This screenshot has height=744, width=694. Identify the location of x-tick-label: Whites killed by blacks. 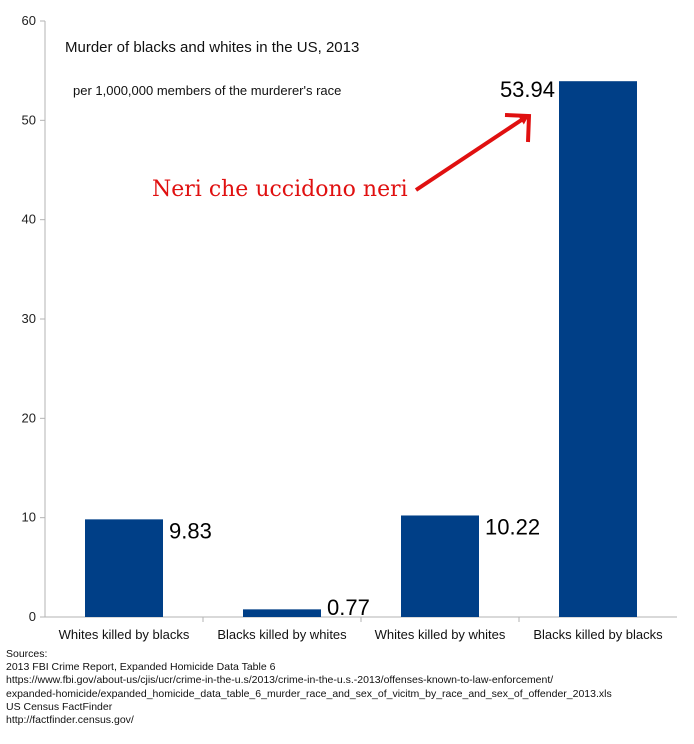
(124, 634).